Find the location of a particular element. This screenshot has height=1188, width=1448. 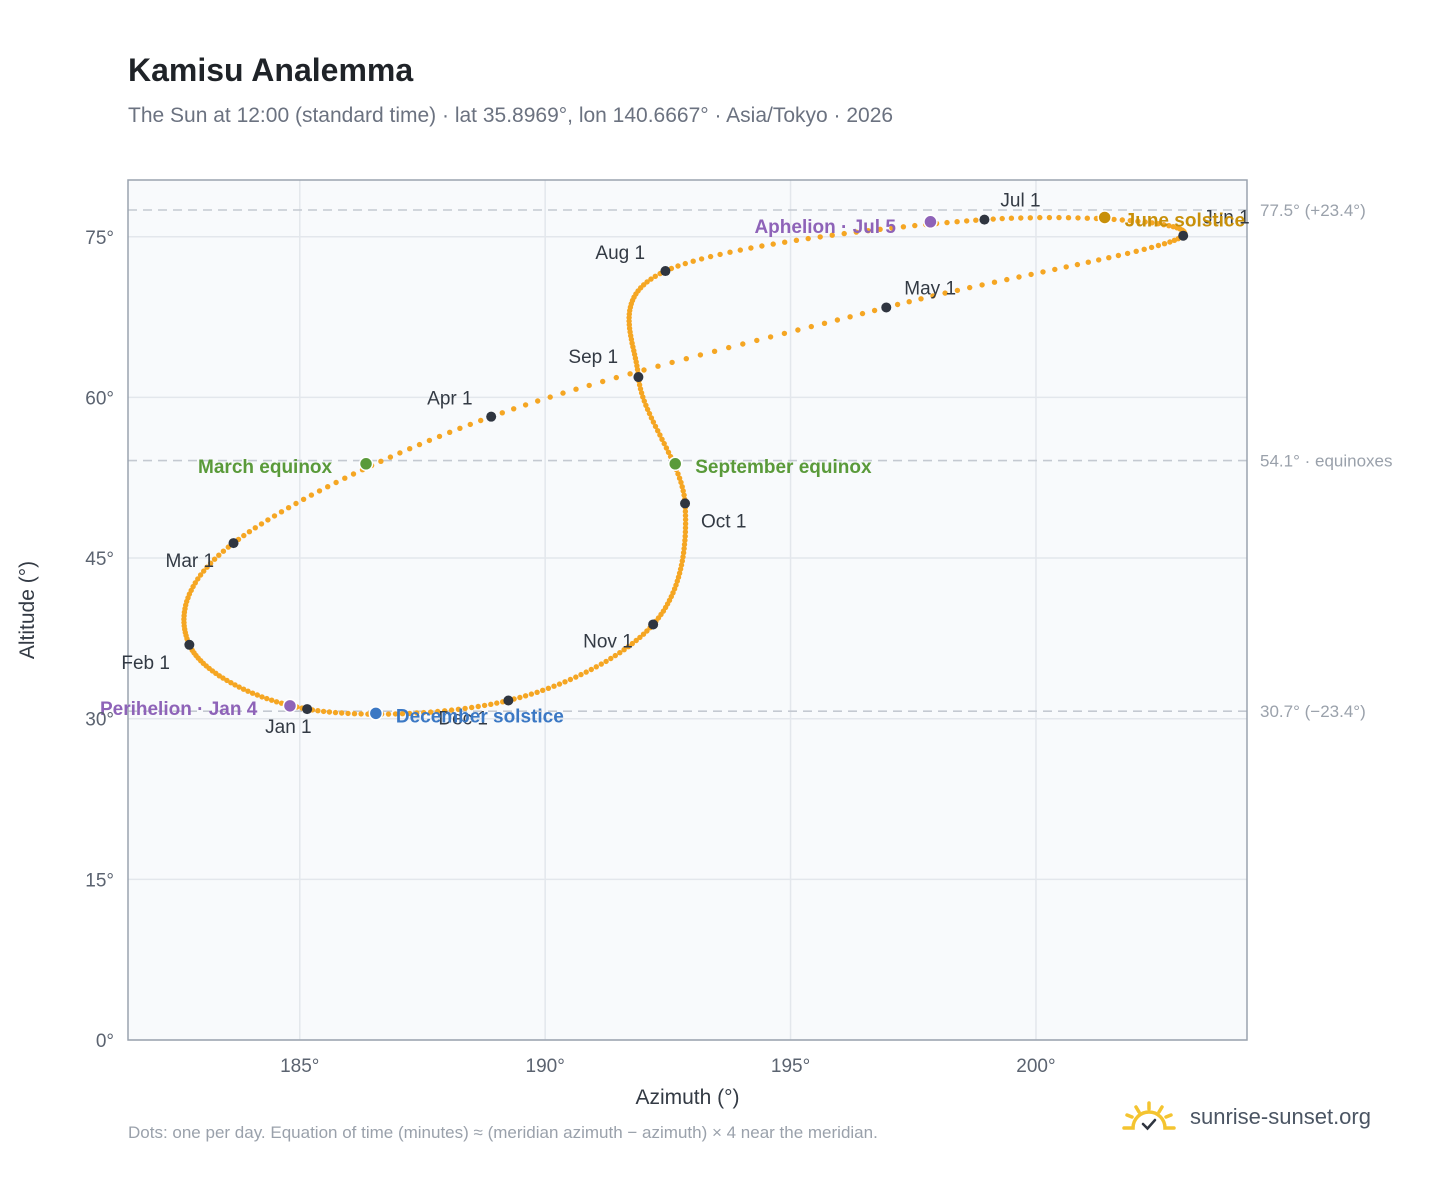

month-marker-label: Nov 1 is located at coordinates (608, 641).